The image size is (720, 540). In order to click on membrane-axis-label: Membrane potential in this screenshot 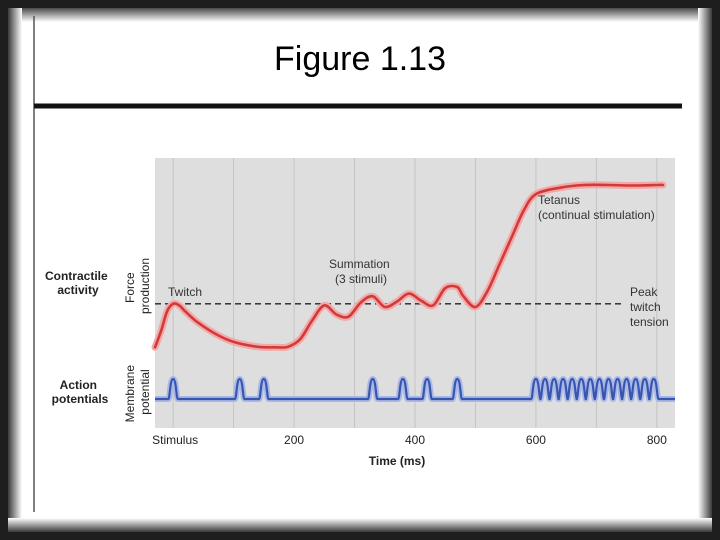, I will do `click(137, 392)`.